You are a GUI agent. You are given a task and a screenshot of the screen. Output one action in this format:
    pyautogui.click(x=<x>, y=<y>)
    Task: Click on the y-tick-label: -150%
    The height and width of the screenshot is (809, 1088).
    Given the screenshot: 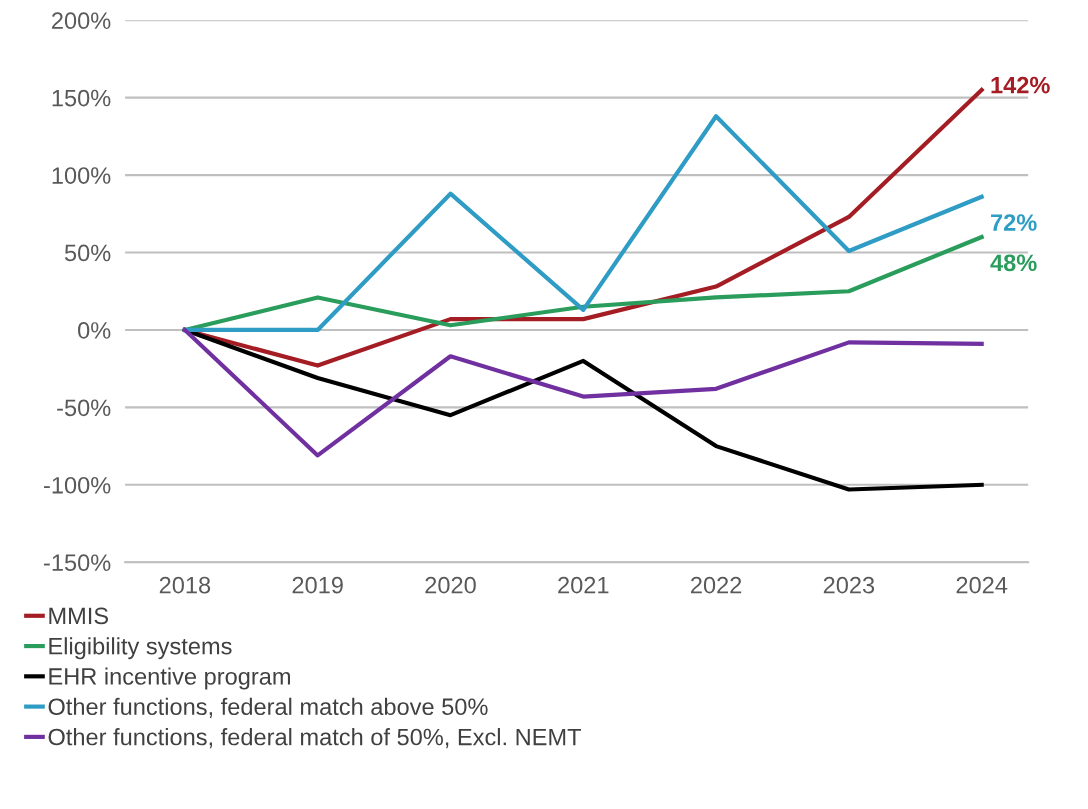 What is the action you would take?
    pyautogui.click(x=77, y=563)
    